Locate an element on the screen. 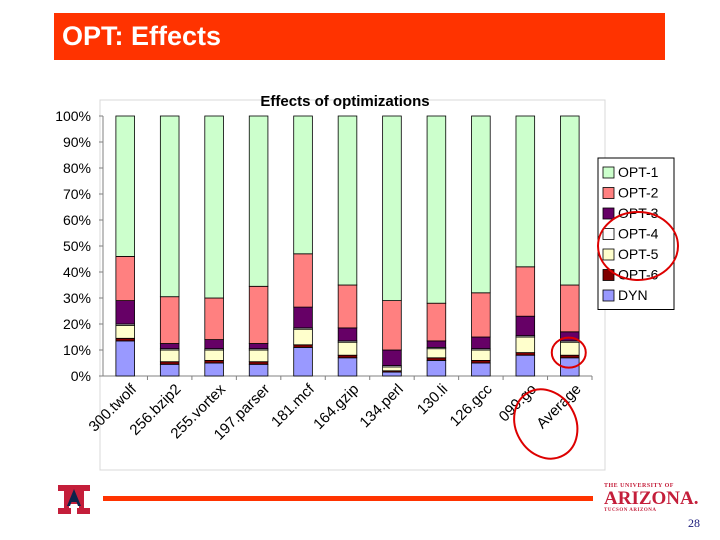  bar-segment-opt-1-181-mcf is located at coordinates (303, 185).